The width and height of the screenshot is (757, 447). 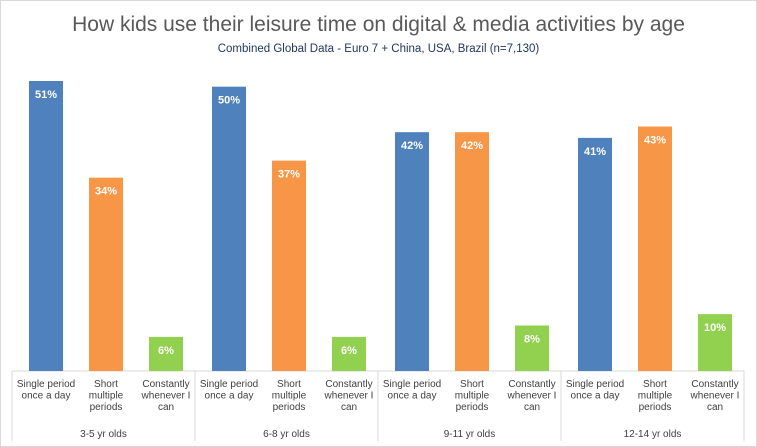 What do you see at coordinates (103, 434) in the screenshot?
I see `group-label: 3-5 yr olds` at bounding box center [103, 434].